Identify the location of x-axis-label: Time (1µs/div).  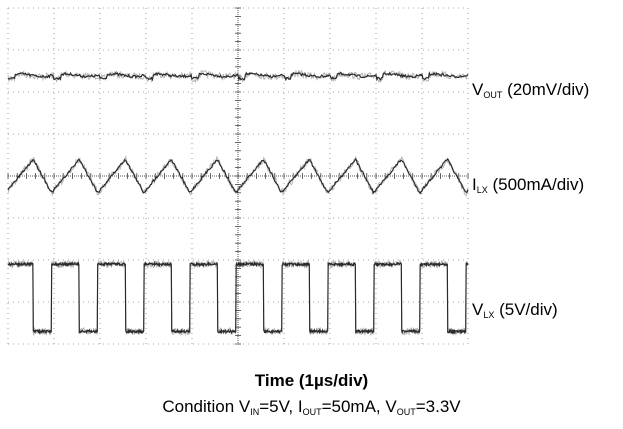
(311, 380).